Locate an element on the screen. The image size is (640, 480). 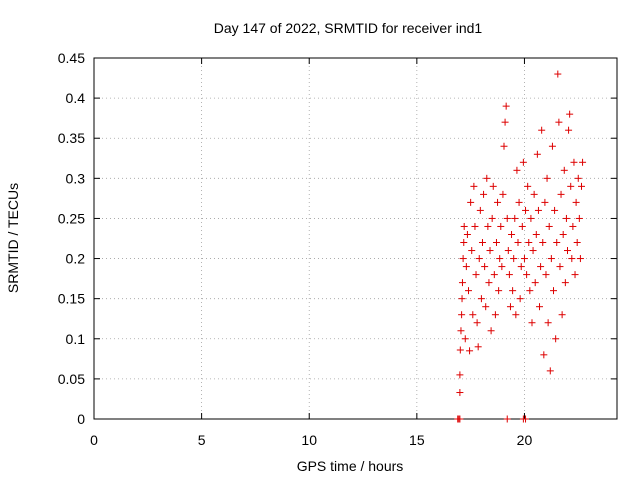
y-tick-label: 0.2 is located at coordinates (76, 259).